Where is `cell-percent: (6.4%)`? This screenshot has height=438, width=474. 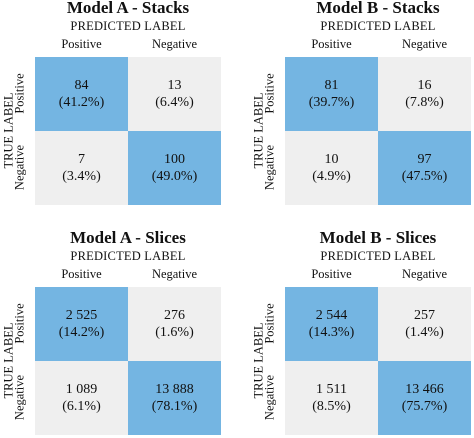 cell-percent: (6.4%) is located at coordinates (174, 102).